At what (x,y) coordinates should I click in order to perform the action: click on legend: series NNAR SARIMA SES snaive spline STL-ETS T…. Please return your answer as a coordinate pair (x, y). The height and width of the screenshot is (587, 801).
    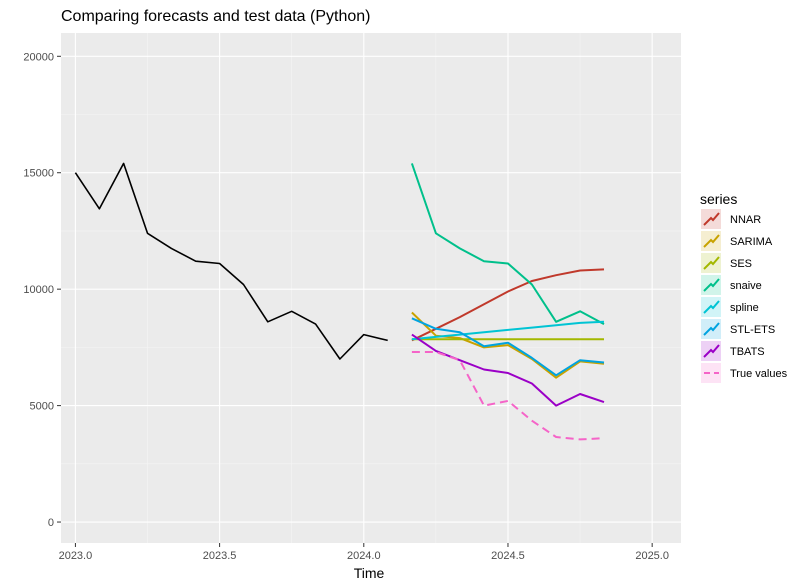
    Looking at the image, I should click on (744, 287).